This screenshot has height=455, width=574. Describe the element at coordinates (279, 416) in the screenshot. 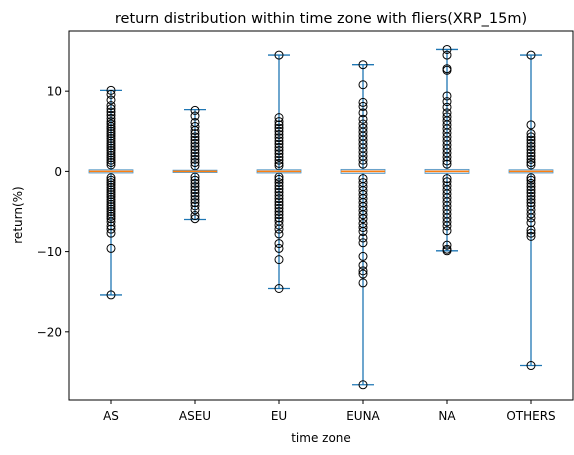

I see `x-tick-label: EU` at that location.